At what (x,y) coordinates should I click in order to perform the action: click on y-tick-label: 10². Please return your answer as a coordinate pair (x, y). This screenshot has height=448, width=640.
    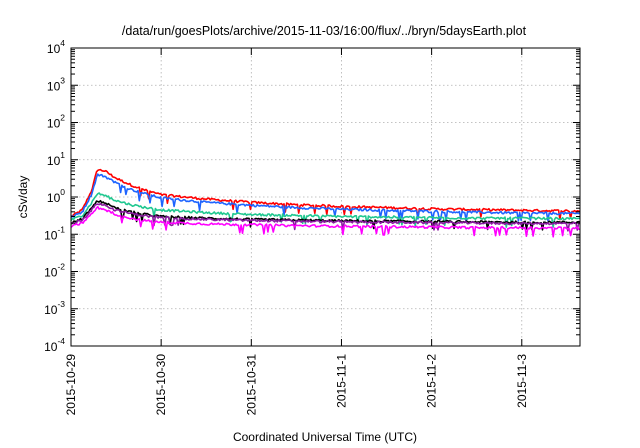
    Looking at the image, I should click on (56, 122).